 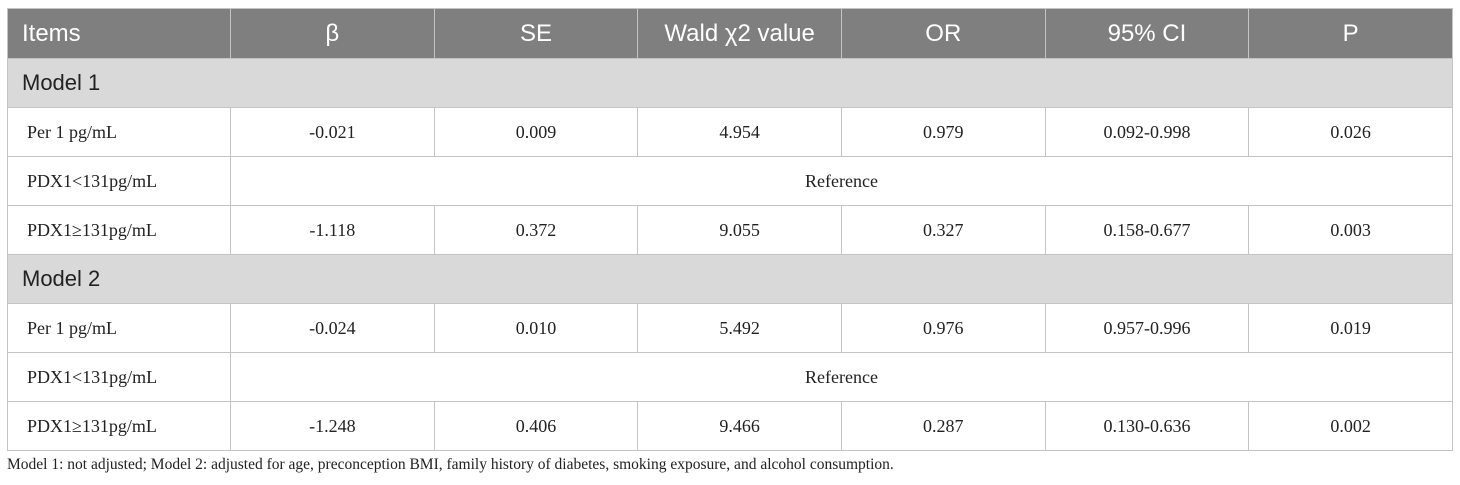 I want to click on data-cell: -0.024, so click(x=332, y=328).